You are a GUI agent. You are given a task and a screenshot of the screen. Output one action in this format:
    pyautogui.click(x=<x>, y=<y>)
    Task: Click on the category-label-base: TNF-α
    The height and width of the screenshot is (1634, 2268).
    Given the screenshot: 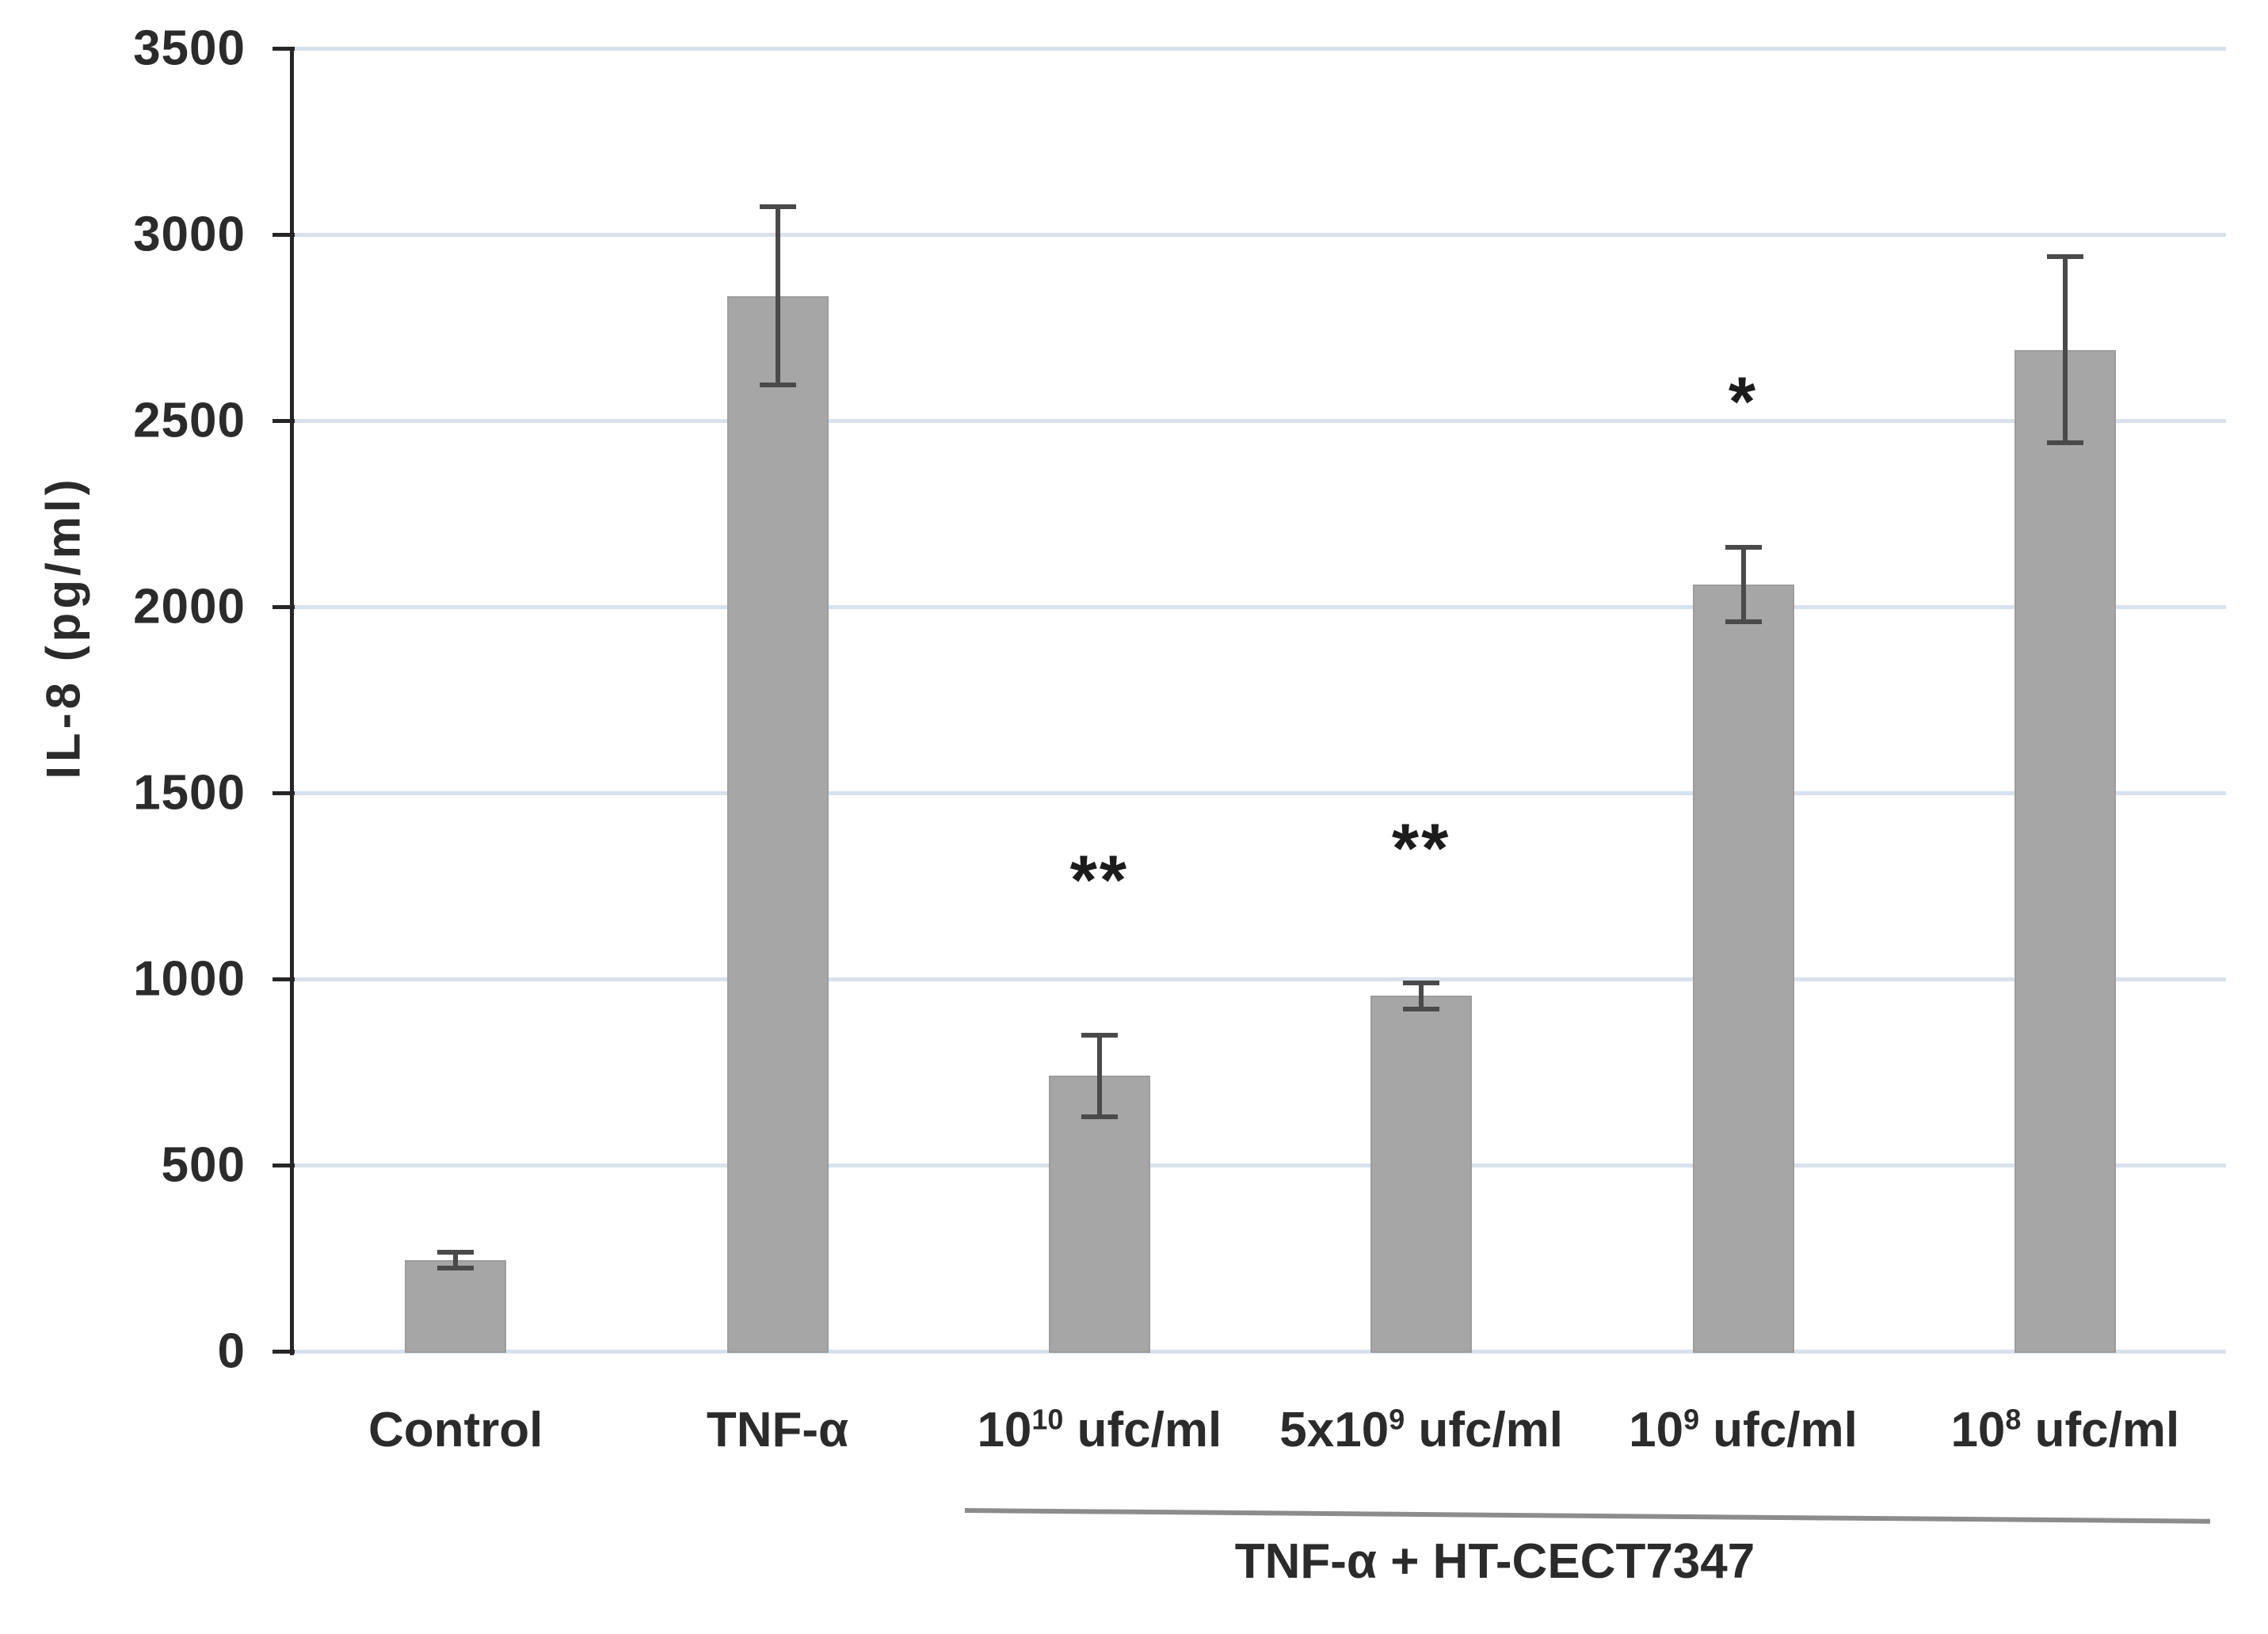 What is the action you would take?
    pyautogui.click(x=777, y=1430)
    